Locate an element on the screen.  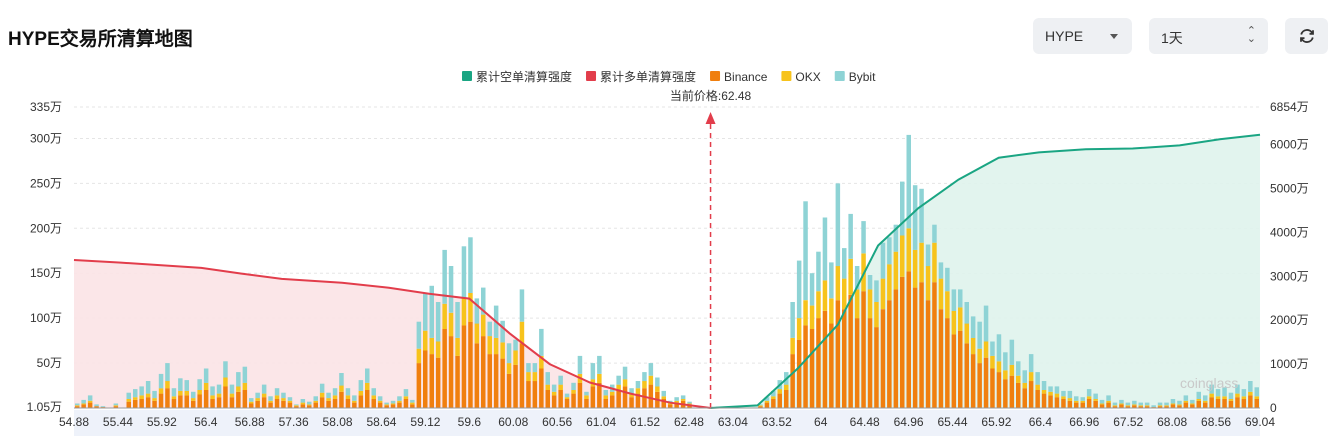
x-tick-label: 64 is located at coordinates (821, 422).